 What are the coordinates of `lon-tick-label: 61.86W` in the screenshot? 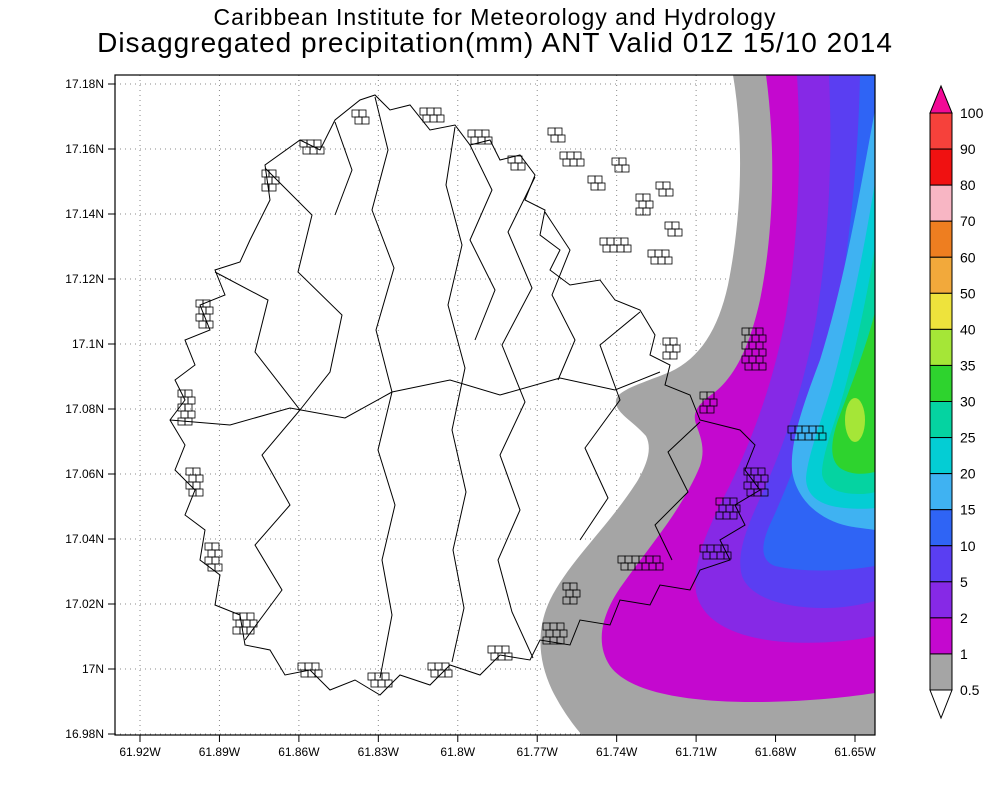 It's located at (299, 752).